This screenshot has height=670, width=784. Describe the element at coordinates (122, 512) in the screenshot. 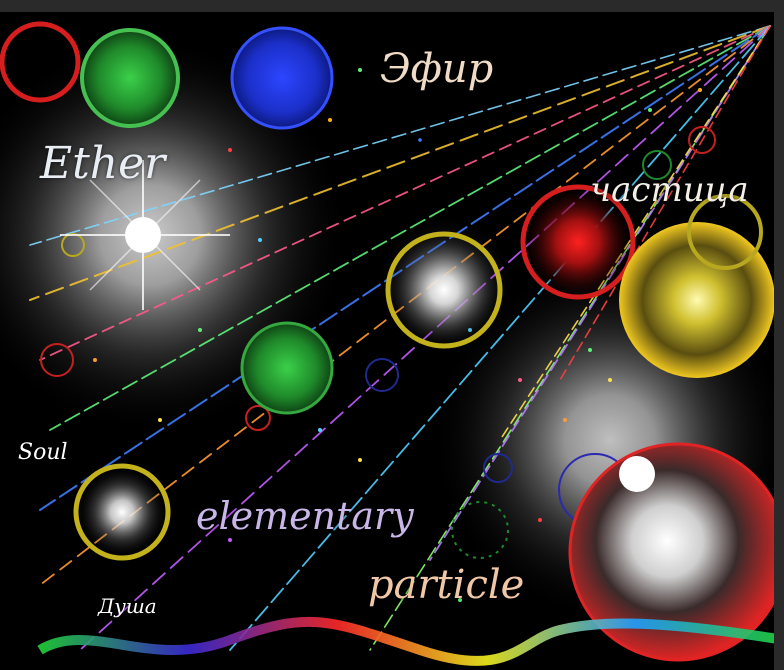

I see `white-orb-lower-left` at that location.